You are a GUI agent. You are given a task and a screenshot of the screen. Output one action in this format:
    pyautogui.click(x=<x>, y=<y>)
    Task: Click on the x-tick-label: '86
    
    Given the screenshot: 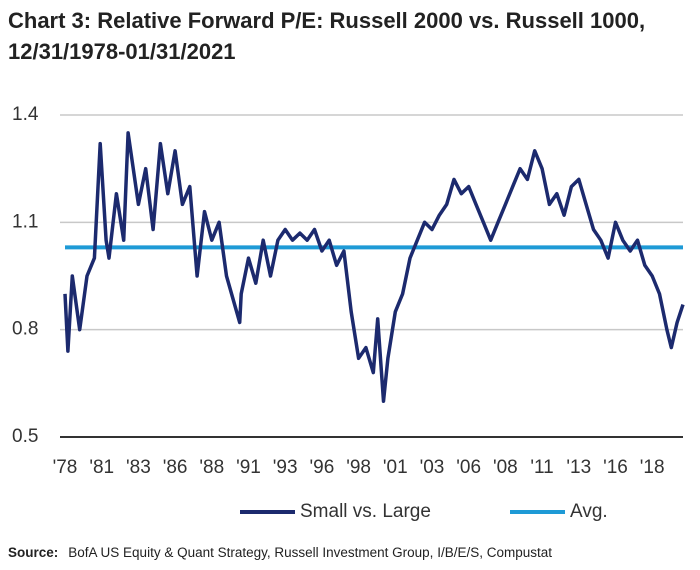 What is the action you would take?
    pyautogui.click(x=175, y=467)
    